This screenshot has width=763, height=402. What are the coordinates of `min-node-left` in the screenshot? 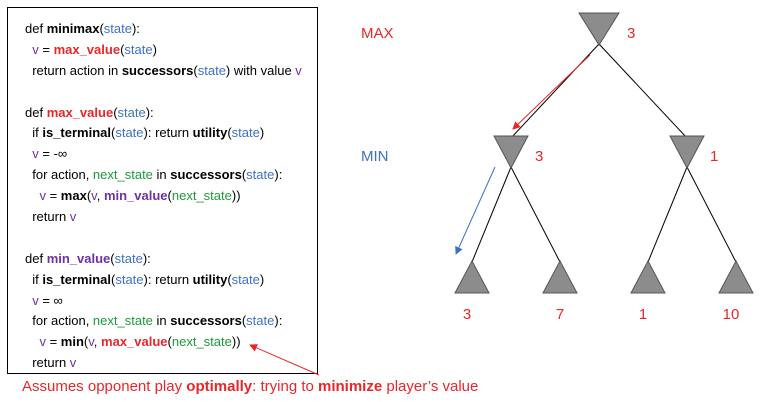 It's located at (511, 152).